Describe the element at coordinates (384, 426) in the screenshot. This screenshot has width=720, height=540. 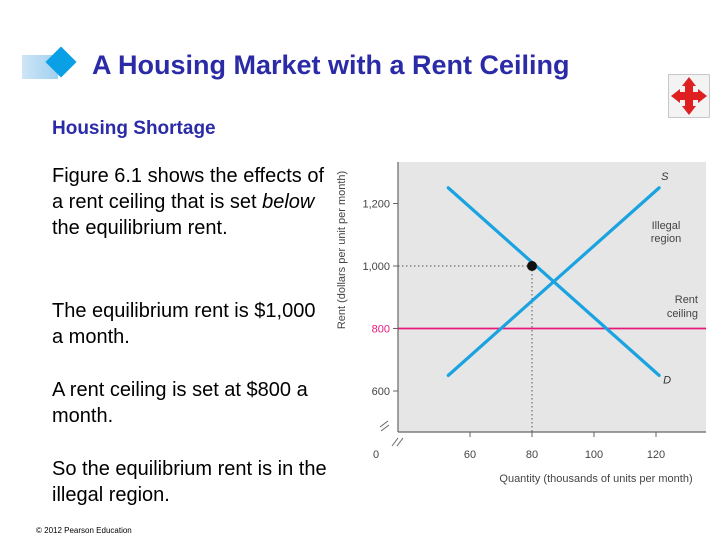
I see `y-axis-break-mark` at that location.